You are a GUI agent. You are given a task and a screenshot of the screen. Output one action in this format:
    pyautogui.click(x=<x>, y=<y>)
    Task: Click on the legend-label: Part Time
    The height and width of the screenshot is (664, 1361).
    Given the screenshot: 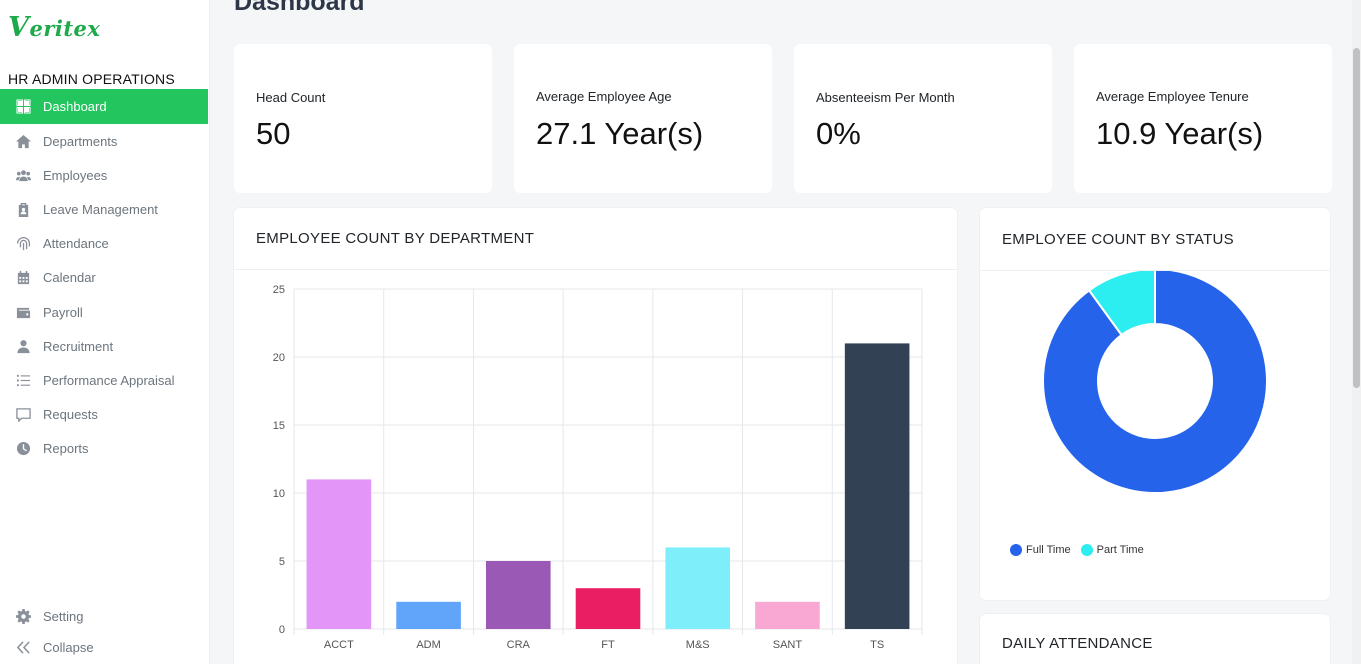 What is the action you would take?
    pyautogui.click(x=1120, y=550)
    